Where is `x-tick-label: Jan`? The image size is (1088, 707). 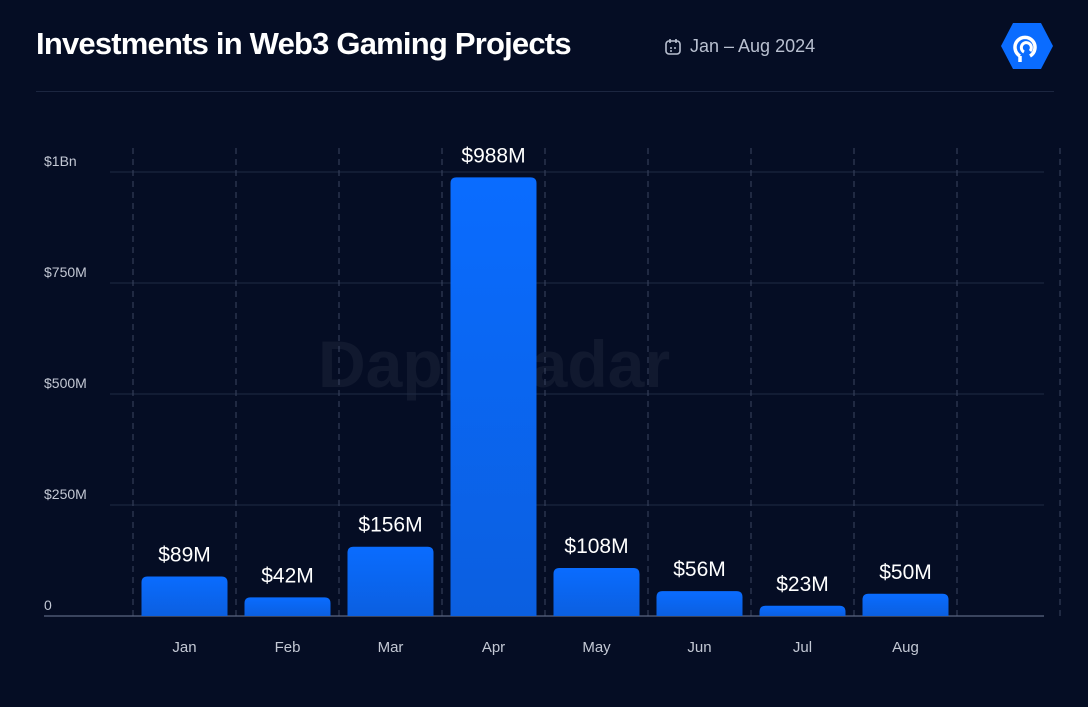 x-tick-label: Jan is located at coordinates (184, 647).